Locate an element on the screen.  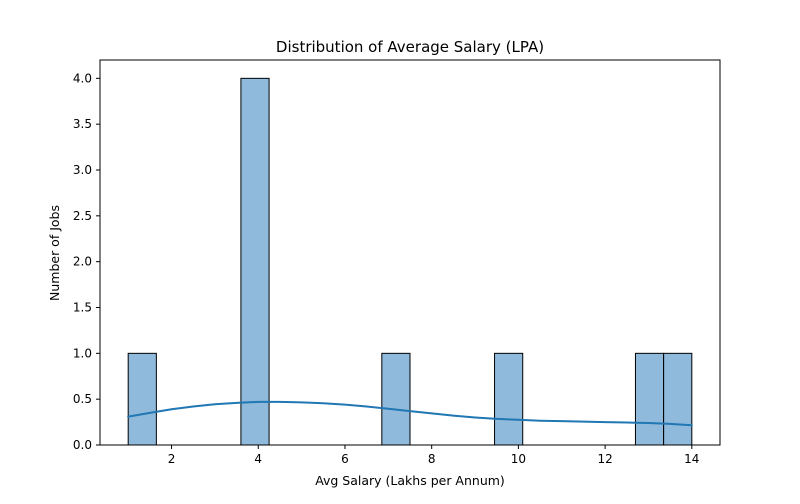
x-tick-label: 4 is located at coordinates (258, 459).